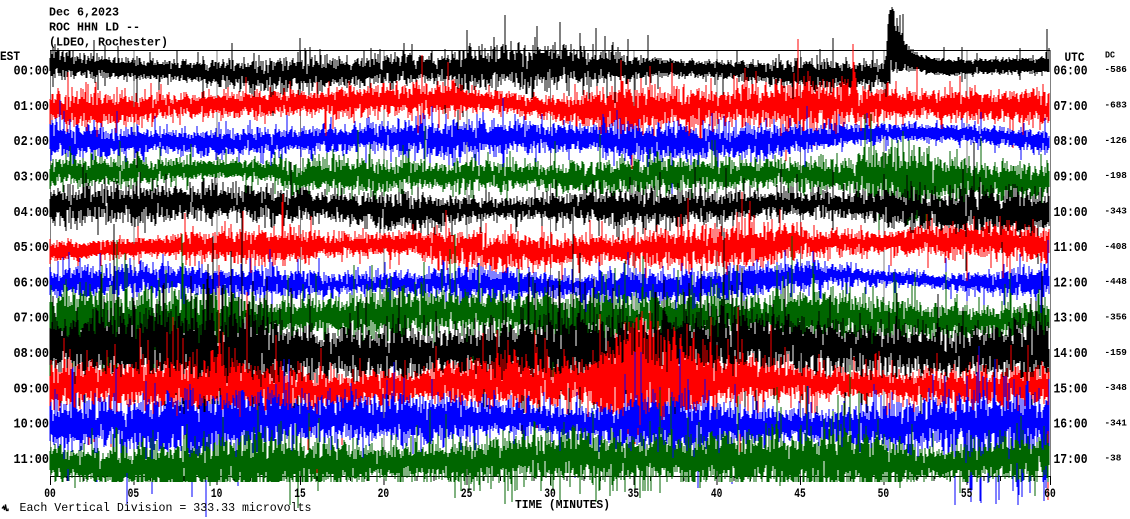  I want to click on svg-text: 15, so click(300, 493).